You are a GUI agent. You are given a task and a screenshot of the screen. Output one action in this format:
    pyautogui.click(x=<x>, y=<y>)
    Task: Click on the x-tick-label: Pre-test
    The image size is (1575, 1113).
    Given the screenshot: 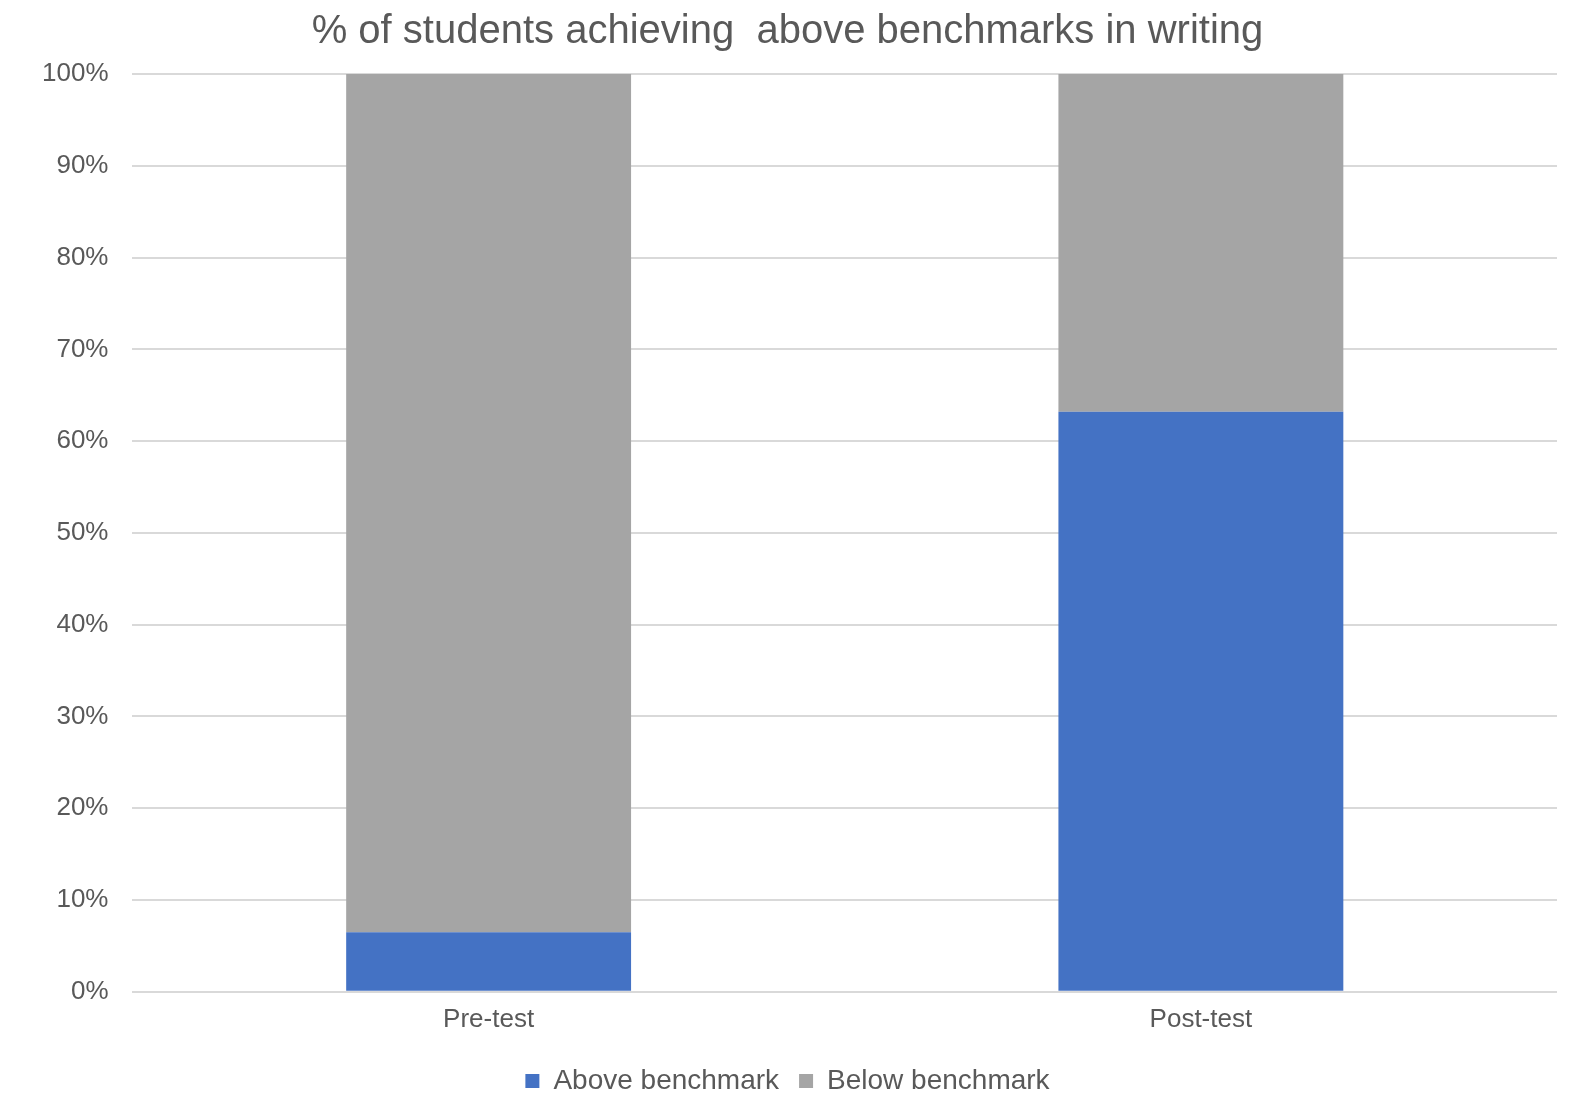 What is the action you would take?
    pyautogui.click(x=489, y=1017)
    